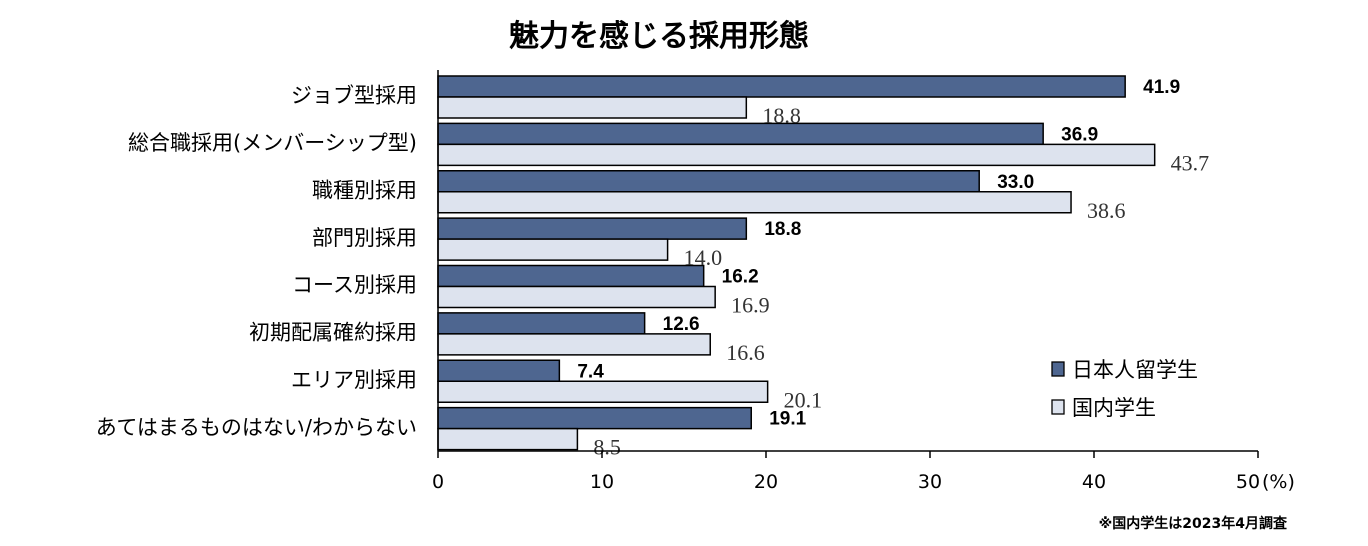 Image resolution: width=1368 pixels, height=546 pixels. I want to click on category-label: コース別採用, so click(354, 285).